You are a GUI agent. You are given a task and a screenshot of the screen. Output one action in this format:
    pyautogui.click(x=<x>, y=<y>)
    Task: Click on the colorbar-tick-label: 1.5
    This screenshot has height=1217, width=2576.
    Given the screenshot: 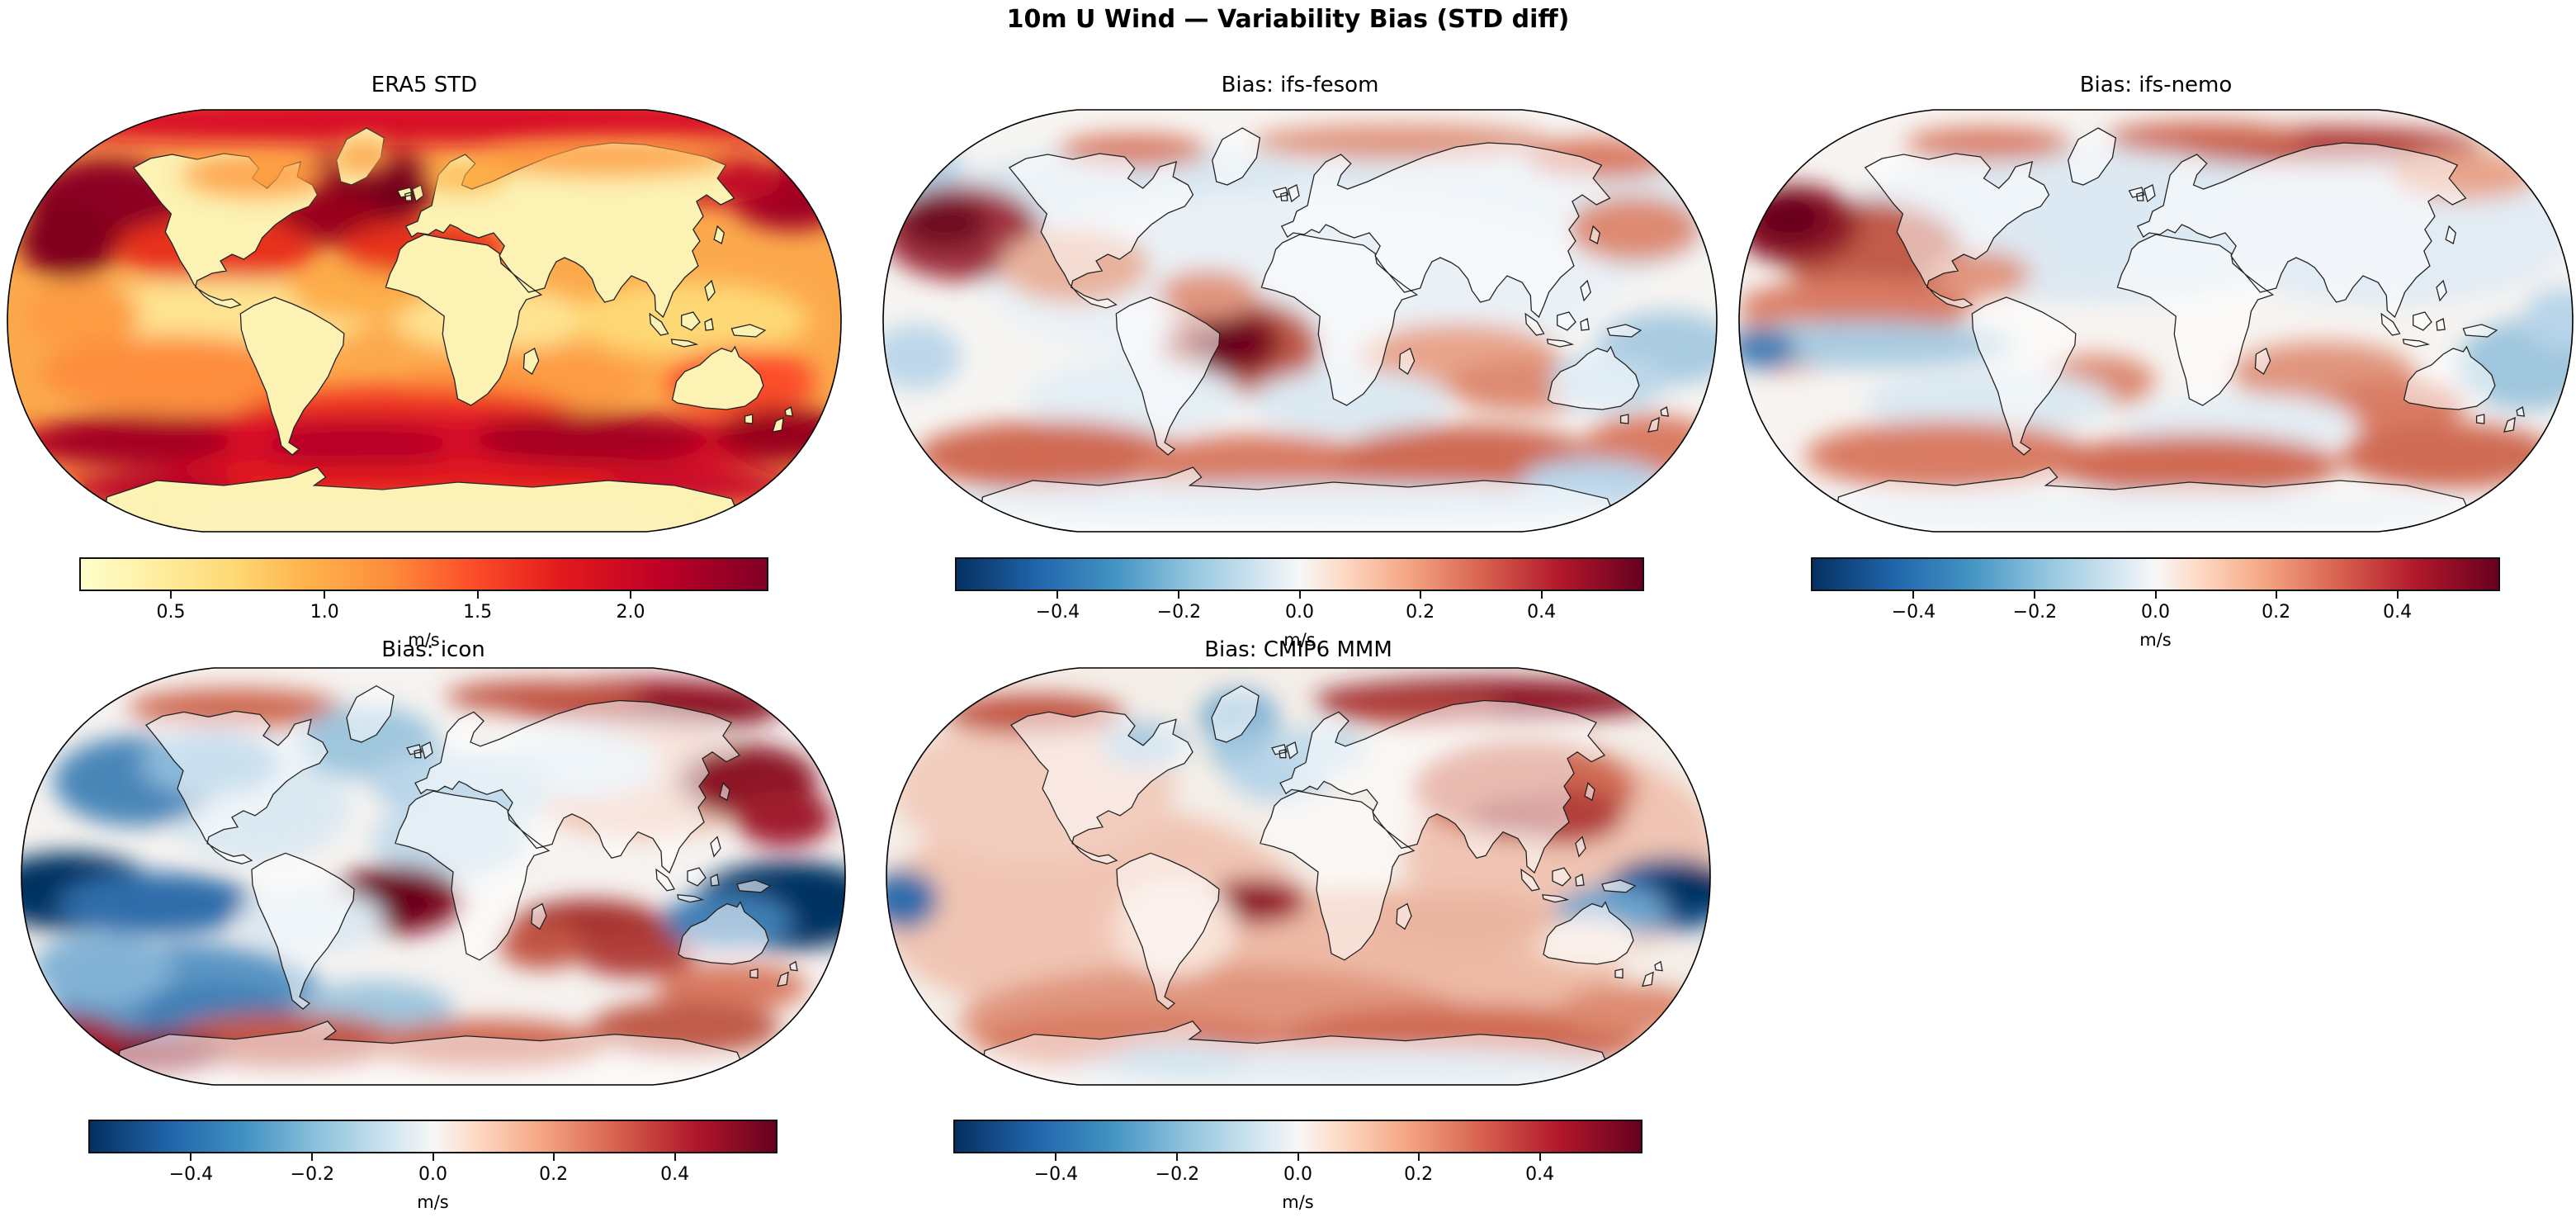 What is the action you would take?
    pyautogui.click(x=478, y=612)
    